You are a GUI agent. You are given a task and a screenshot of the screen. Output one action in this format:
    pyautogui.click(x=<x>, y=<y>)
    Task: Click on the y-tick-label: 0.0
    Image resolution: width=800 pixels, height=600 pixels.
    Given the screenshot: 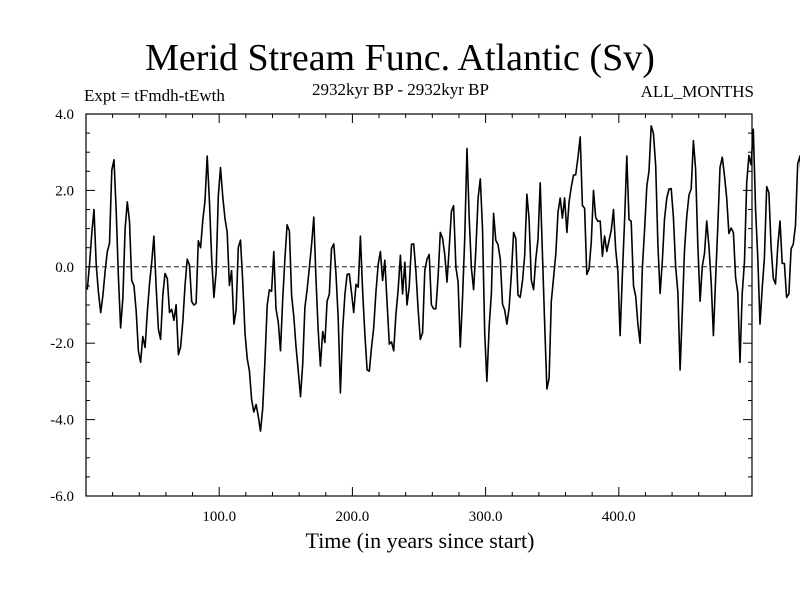 What is the action you would take?
    pyautogui.click(x=64, y=268)
    